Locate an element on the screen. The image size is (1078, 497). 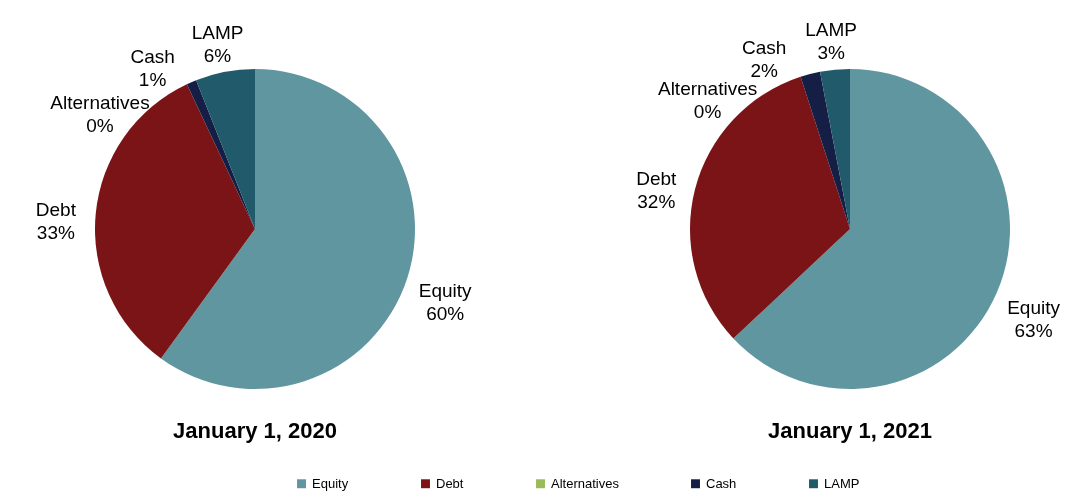
data-label: 1% is located at coordinates (152, 80).